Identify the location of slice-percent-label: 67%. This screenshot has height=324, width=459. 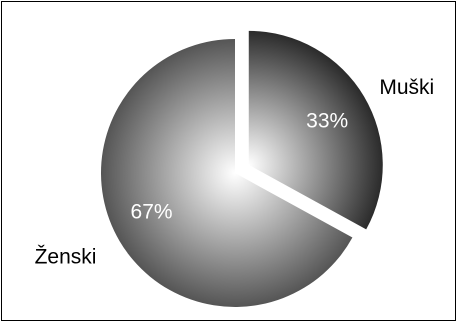
(152, 211).